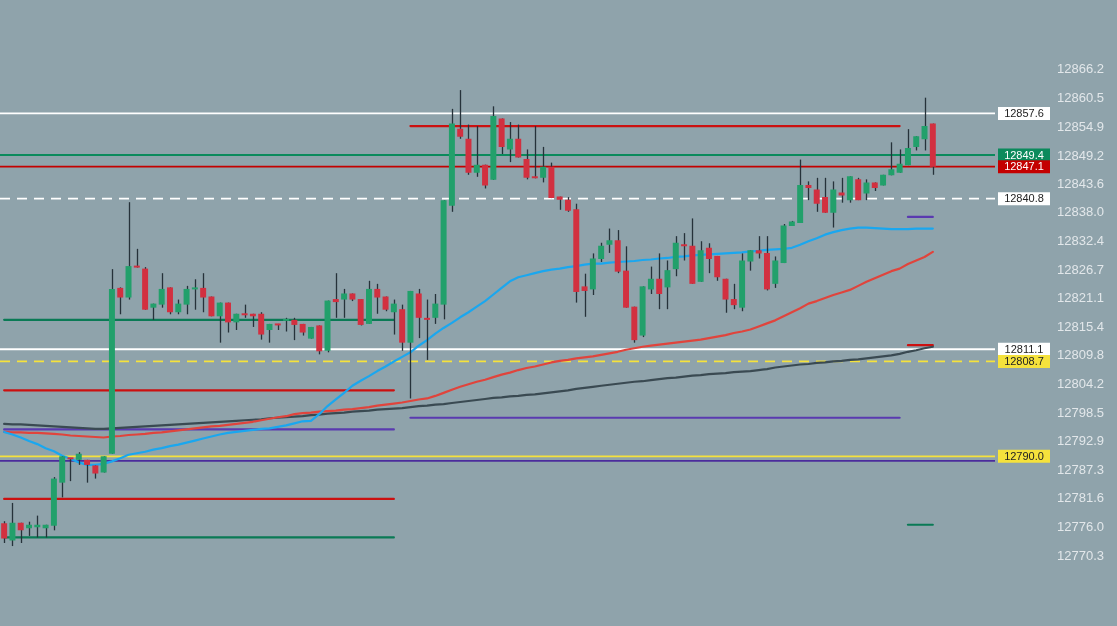  I want to click on y-tick-label: 12826.7, so click(1080, 269).